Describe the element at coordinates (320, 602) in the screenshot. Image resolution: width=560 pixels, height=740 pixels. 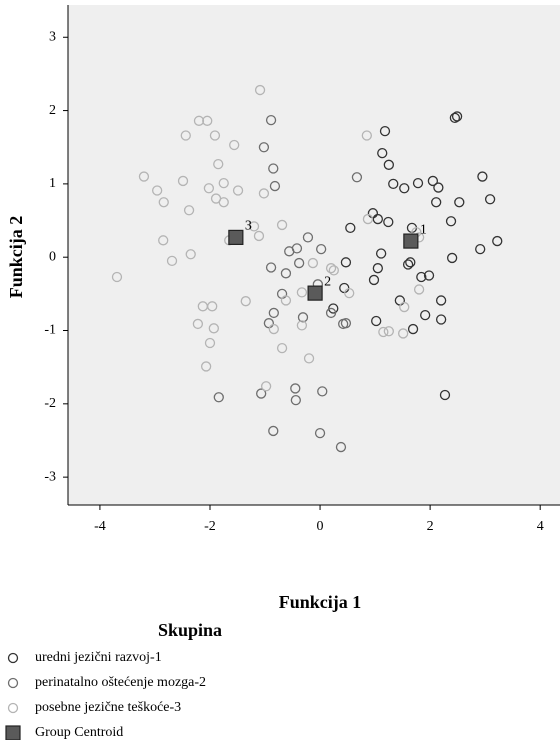
I see `x-axis-title: Funkcija 1` at that location.